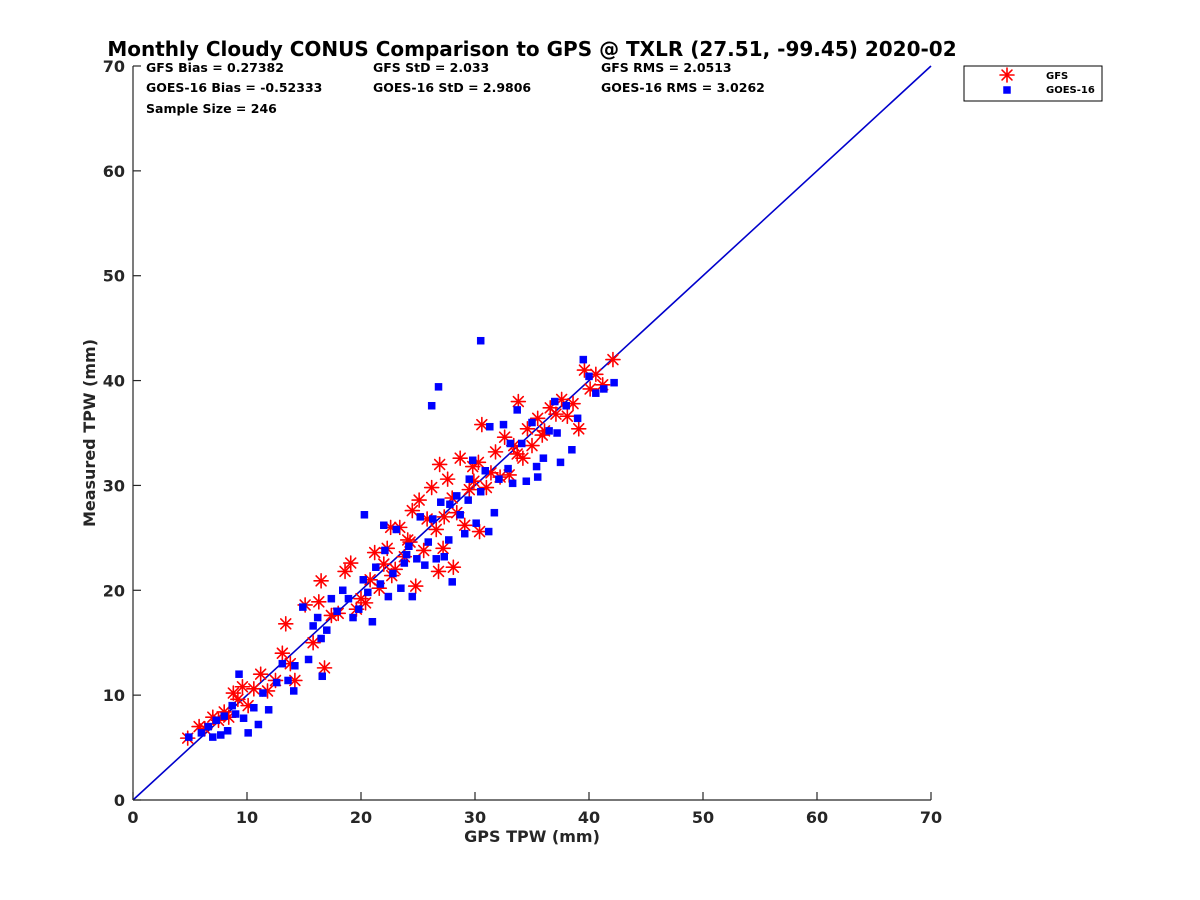  I want to click on y-tick-label: 30, so click(114, 485).